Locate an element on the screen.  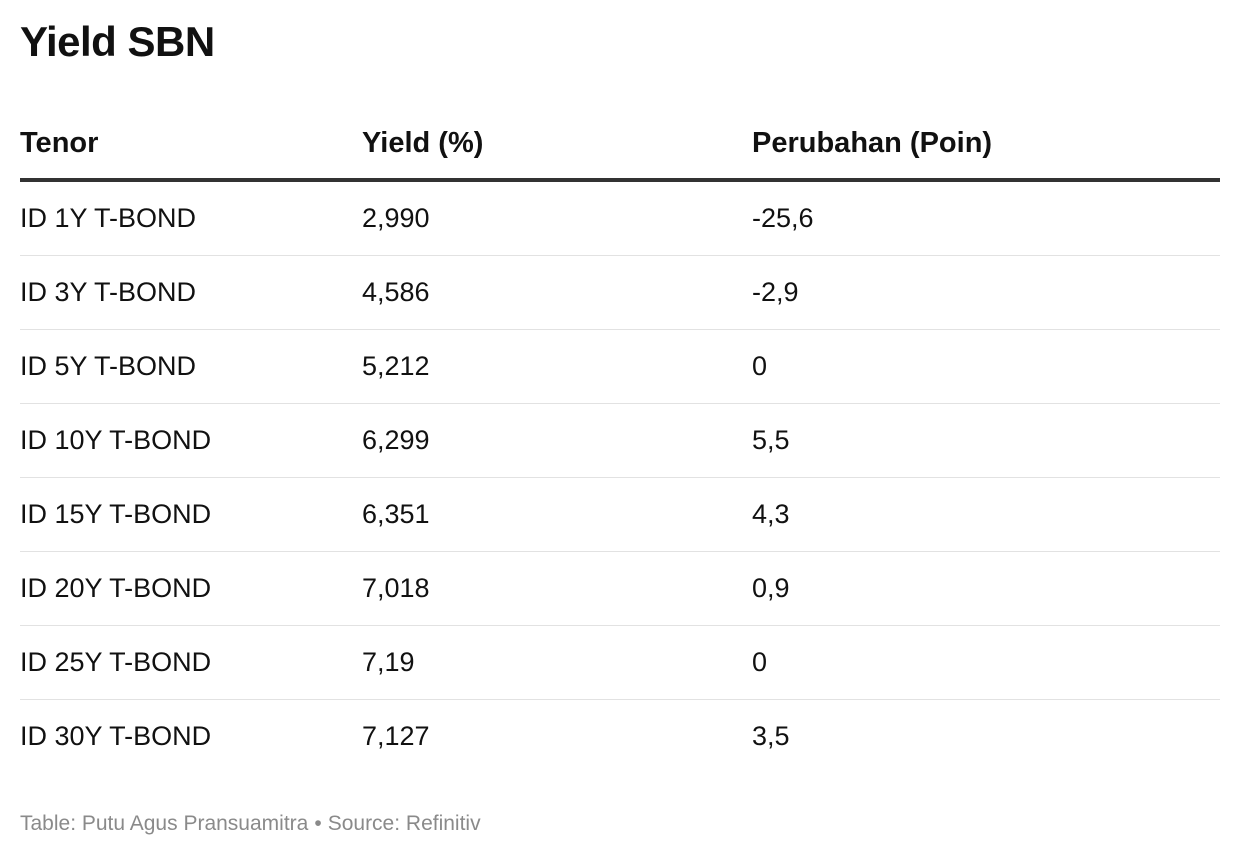
table-row: ID 5Y T-BOND 5,212 0 is located at coordinates (620, 366).